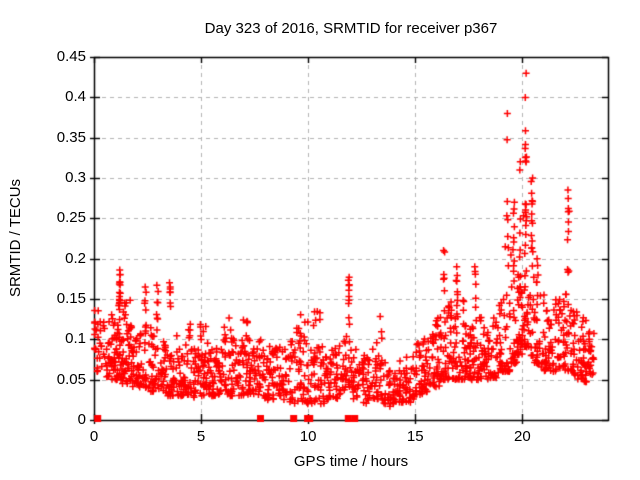  I want to click on y-tick-label: 0.1, so click(75, 339).